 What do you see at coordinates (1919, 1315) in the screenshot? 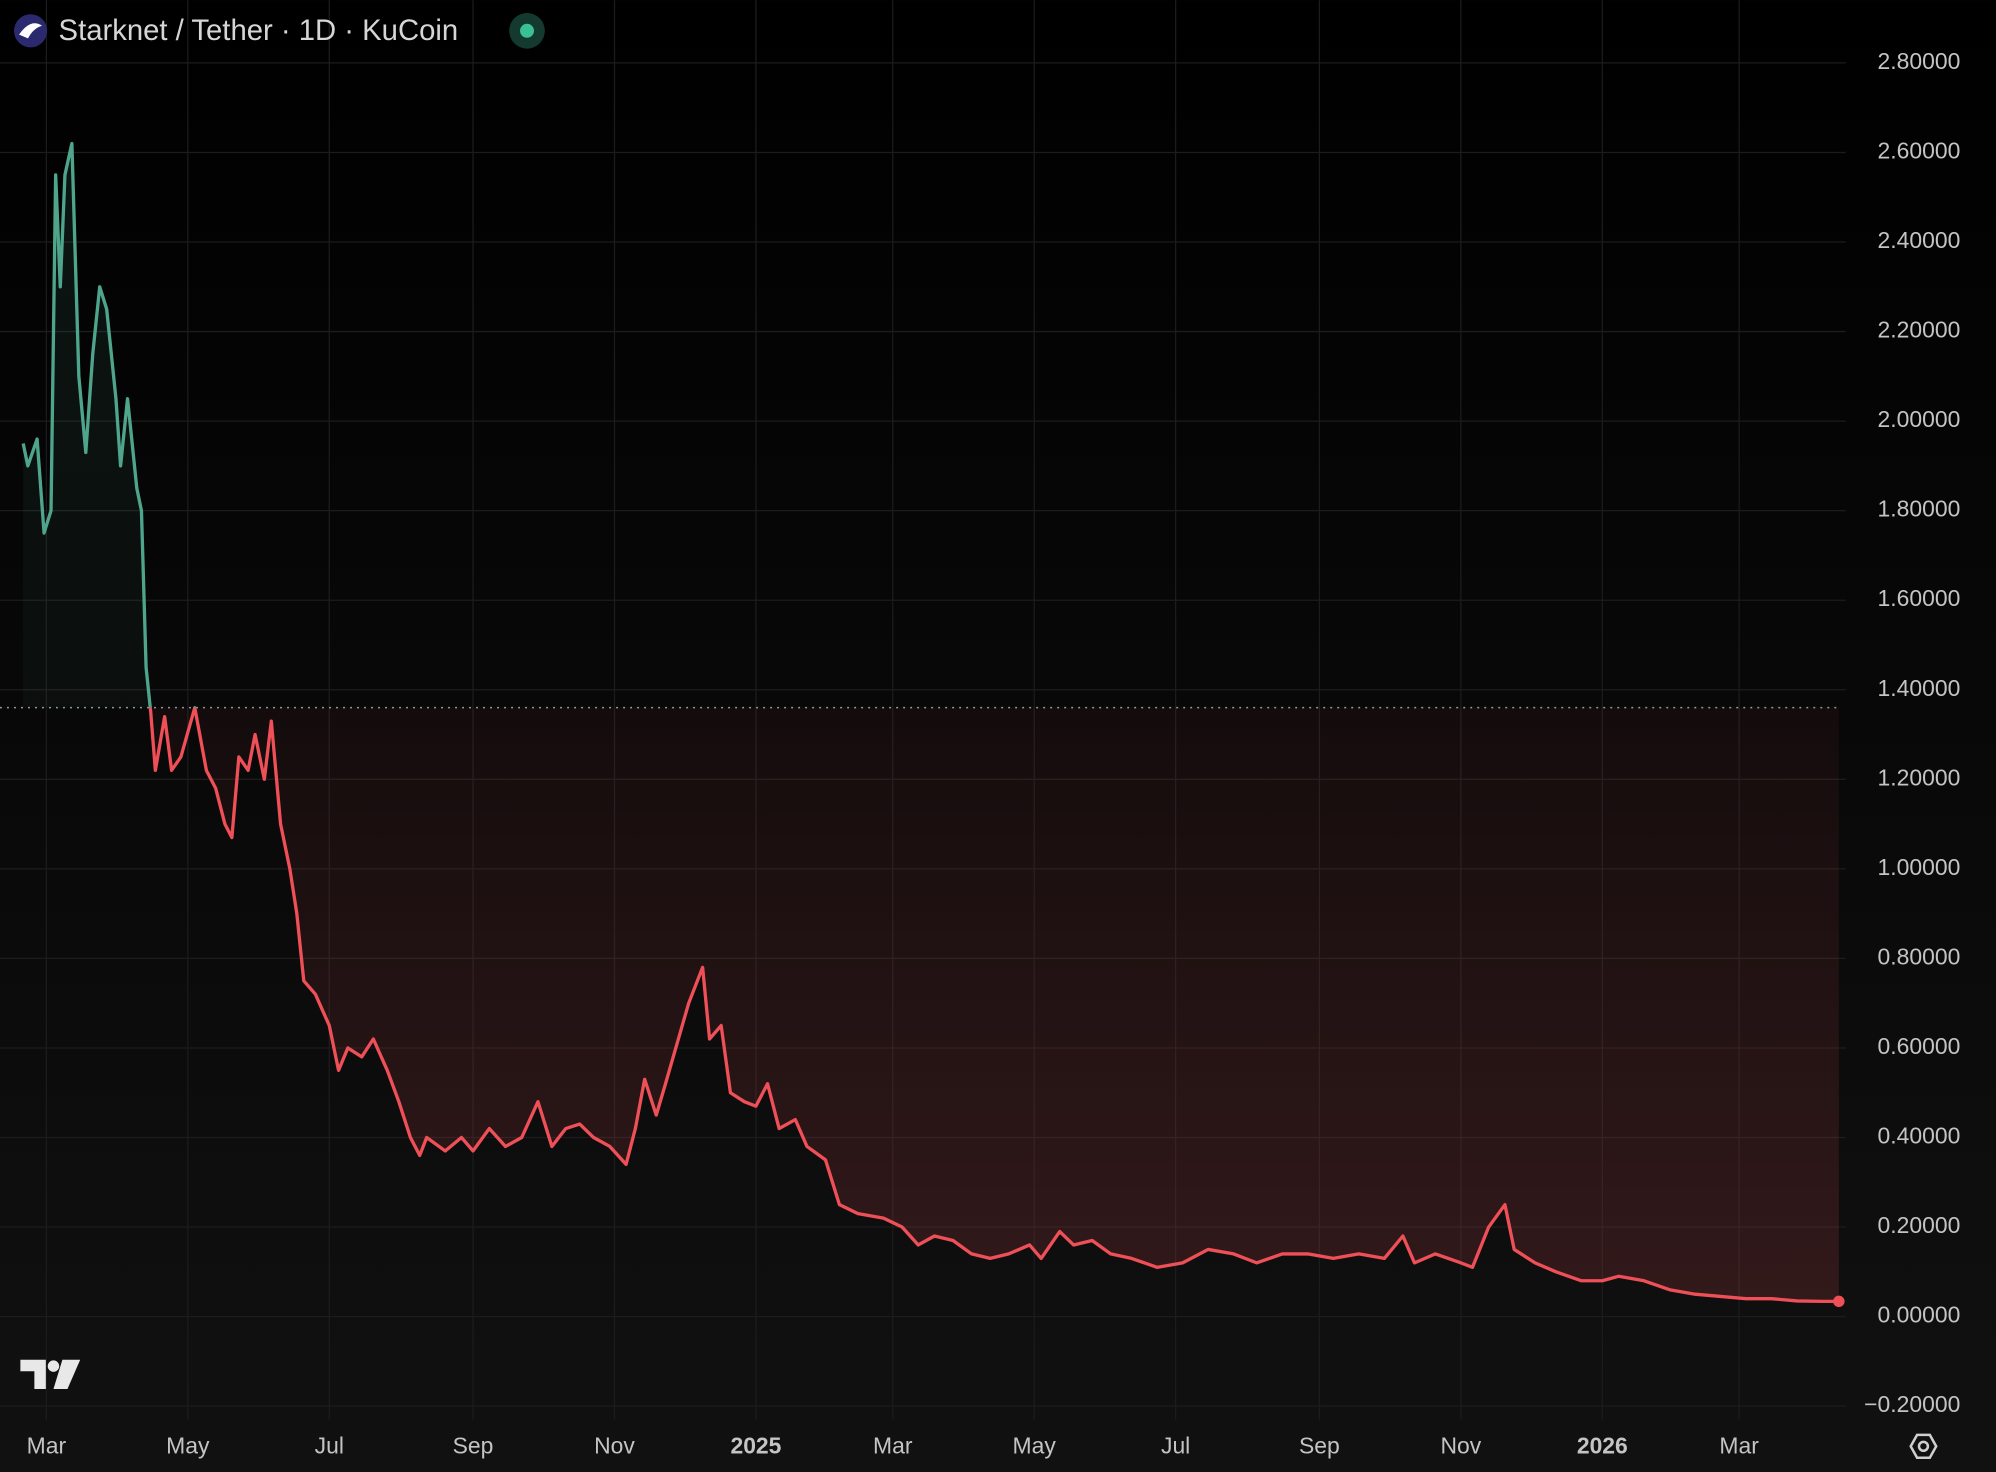
I see `y-tick-label: 0.00000` at bounding box center [1919, 1315].